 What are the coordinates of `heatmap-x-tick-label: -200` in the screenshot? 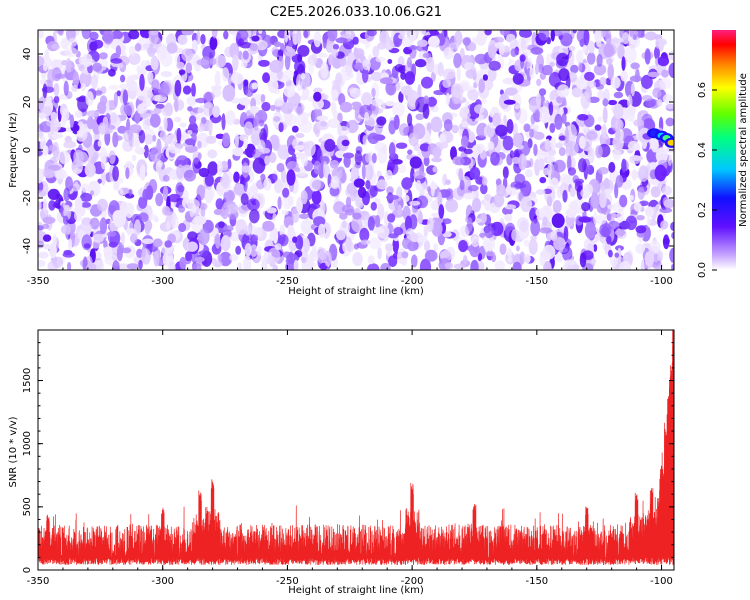 It's located at (412, 281).